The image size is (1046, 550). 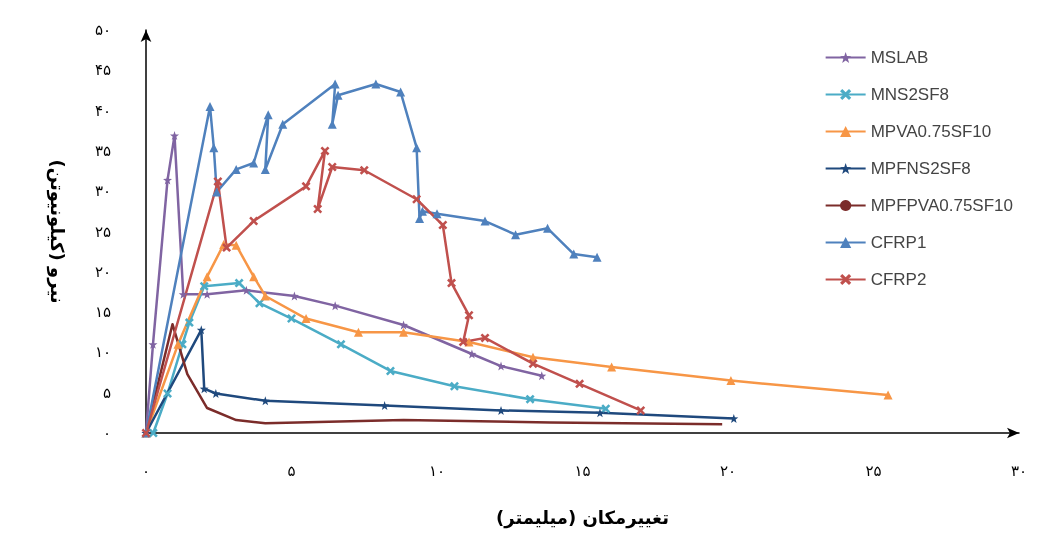 I want to click on x-tick-label: ۰, so click(x=146, y=470).